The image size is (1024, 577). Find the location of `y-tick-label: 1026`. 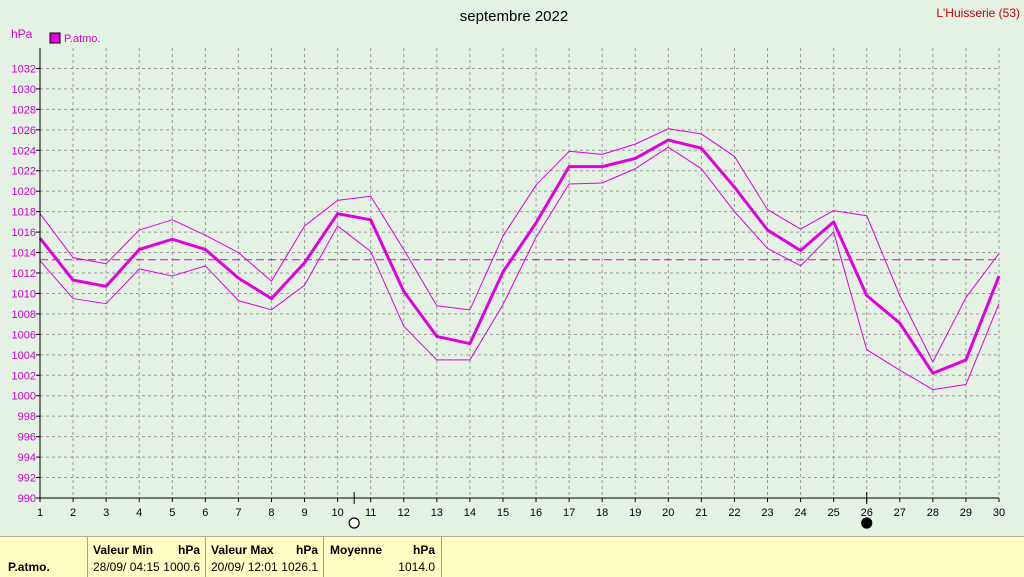

y-tick-label: 1026 is located at coordinates (24, 131).